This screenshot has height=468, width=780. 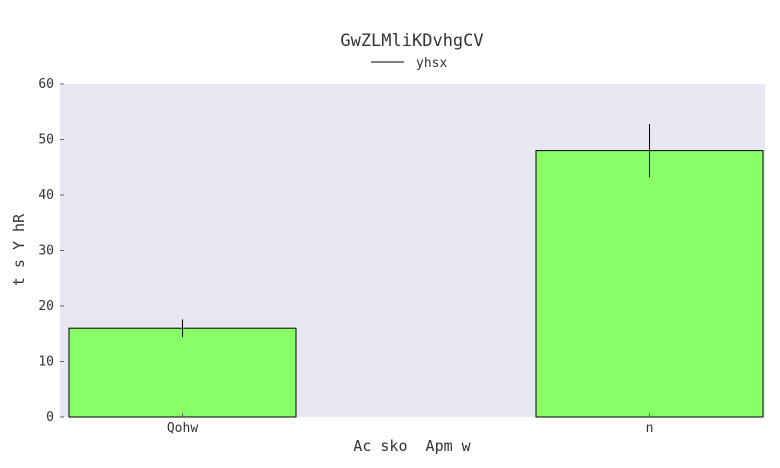 What do you see at coordinates (46, 195) in the screenshot?
I see `y-tick-label: 40` at bounding box center [46, 195].